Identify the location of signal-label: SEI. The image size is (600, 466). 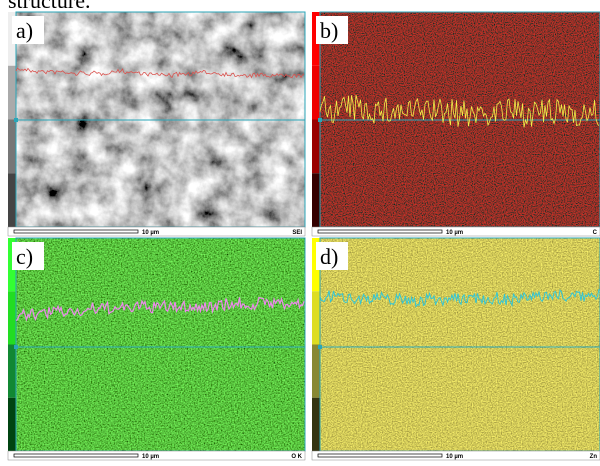
(297, 233).